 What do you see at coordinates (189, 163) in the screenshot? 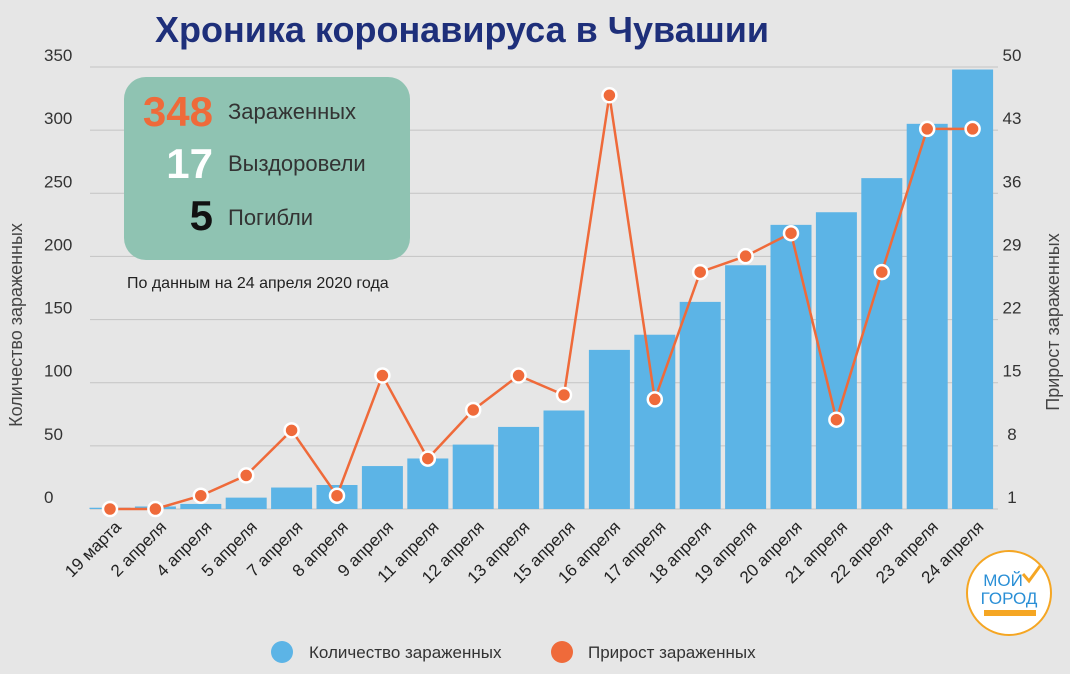
I see `recovered-count: 17` at bounding box center [189, 163].